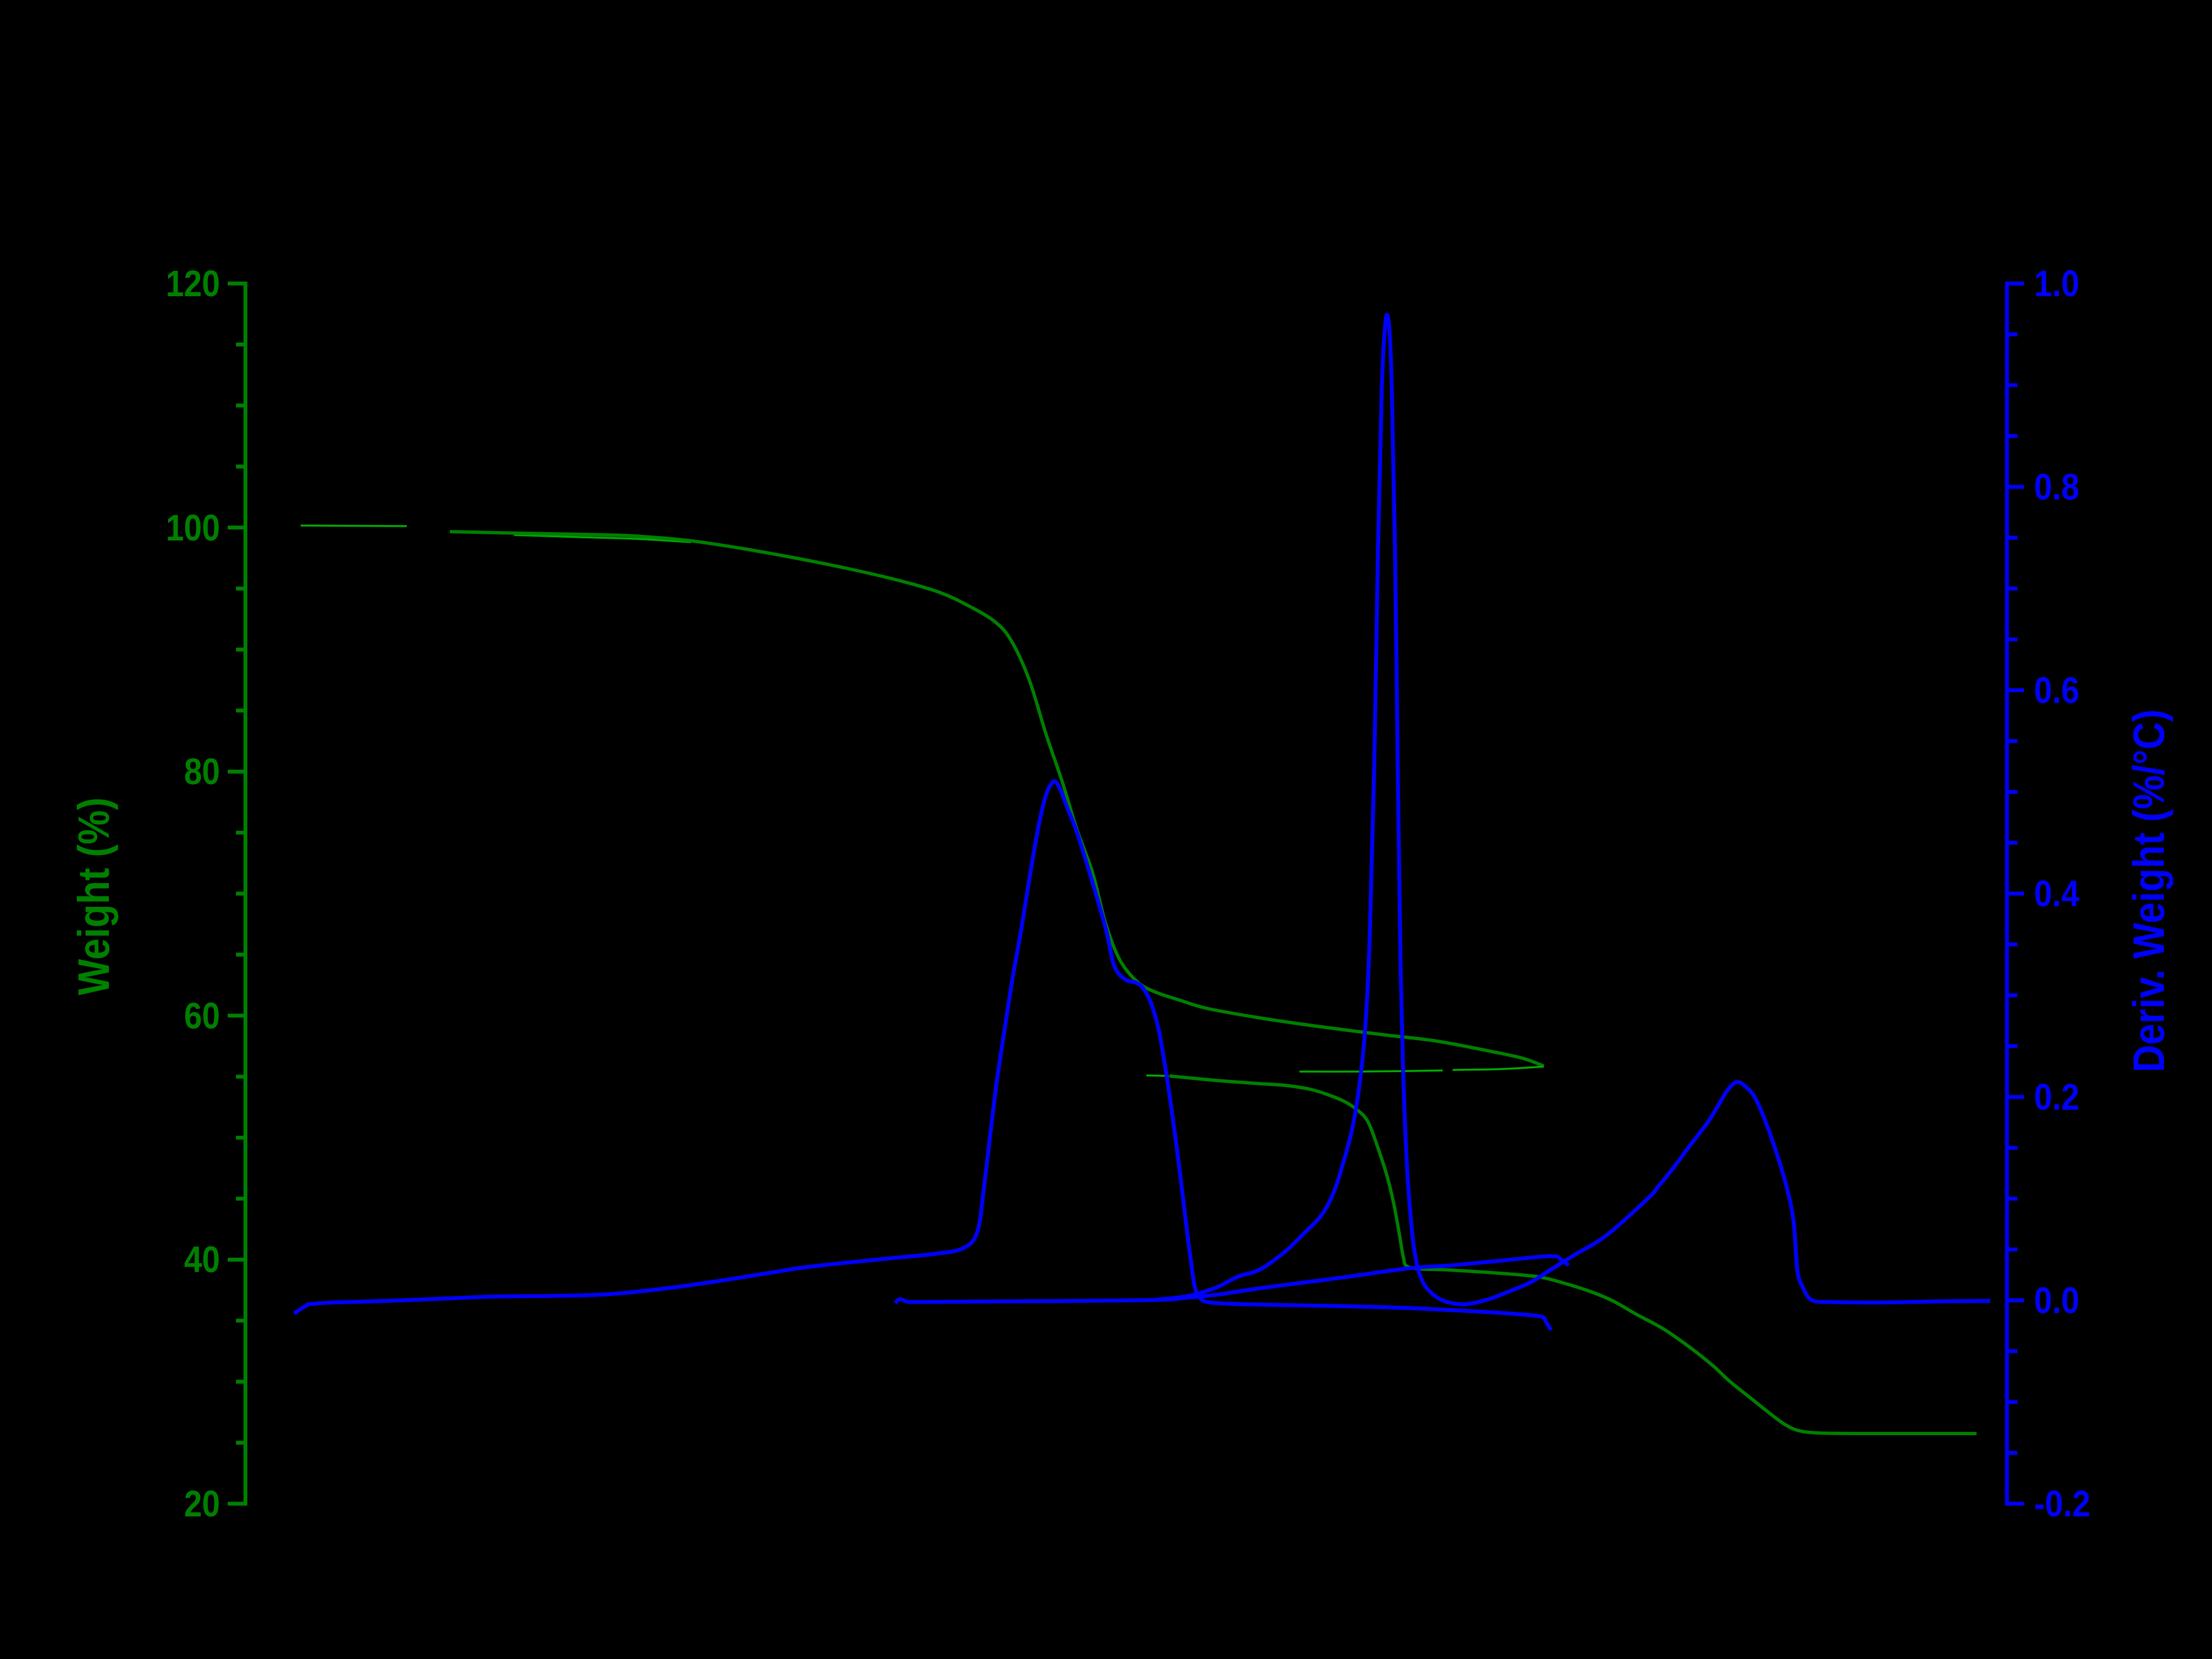 The image size is (2212, 1659). Describe the element at coordinates (193, 284) in the screenshot. I see `svg-text: 120` at that location.